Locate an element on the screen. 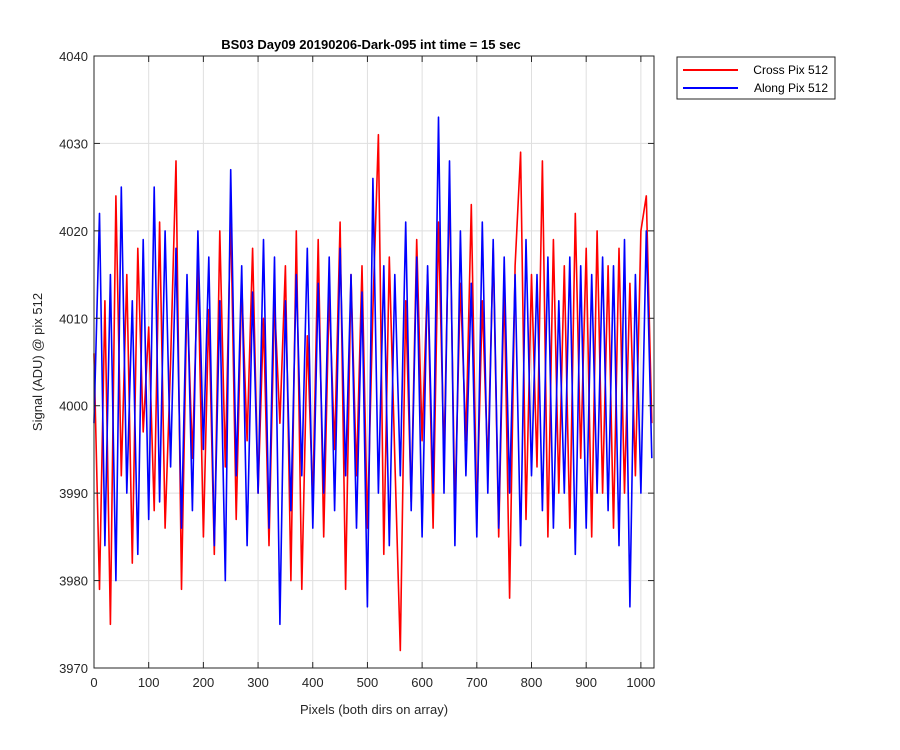 This screenshot has width=900, height=750. y-tick-labels: 3970 3980 3990 4000 4010 4020 4030 4040 is located at coordinates (73, 362).